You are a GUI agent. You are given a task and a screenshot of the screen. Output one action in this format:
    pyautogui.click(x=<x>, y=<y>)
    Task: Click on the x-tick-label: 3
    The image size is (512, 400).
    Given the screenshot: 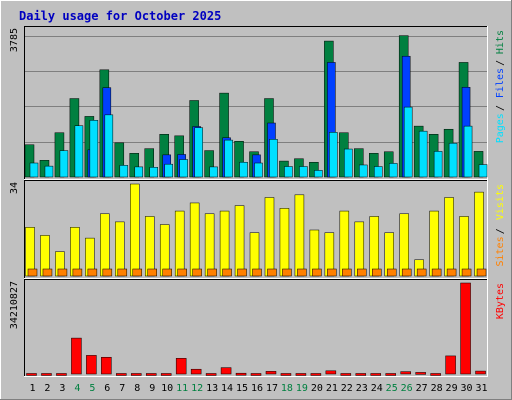 What is the action you would take?
    pyautogui.click(x=62, y=388)
    